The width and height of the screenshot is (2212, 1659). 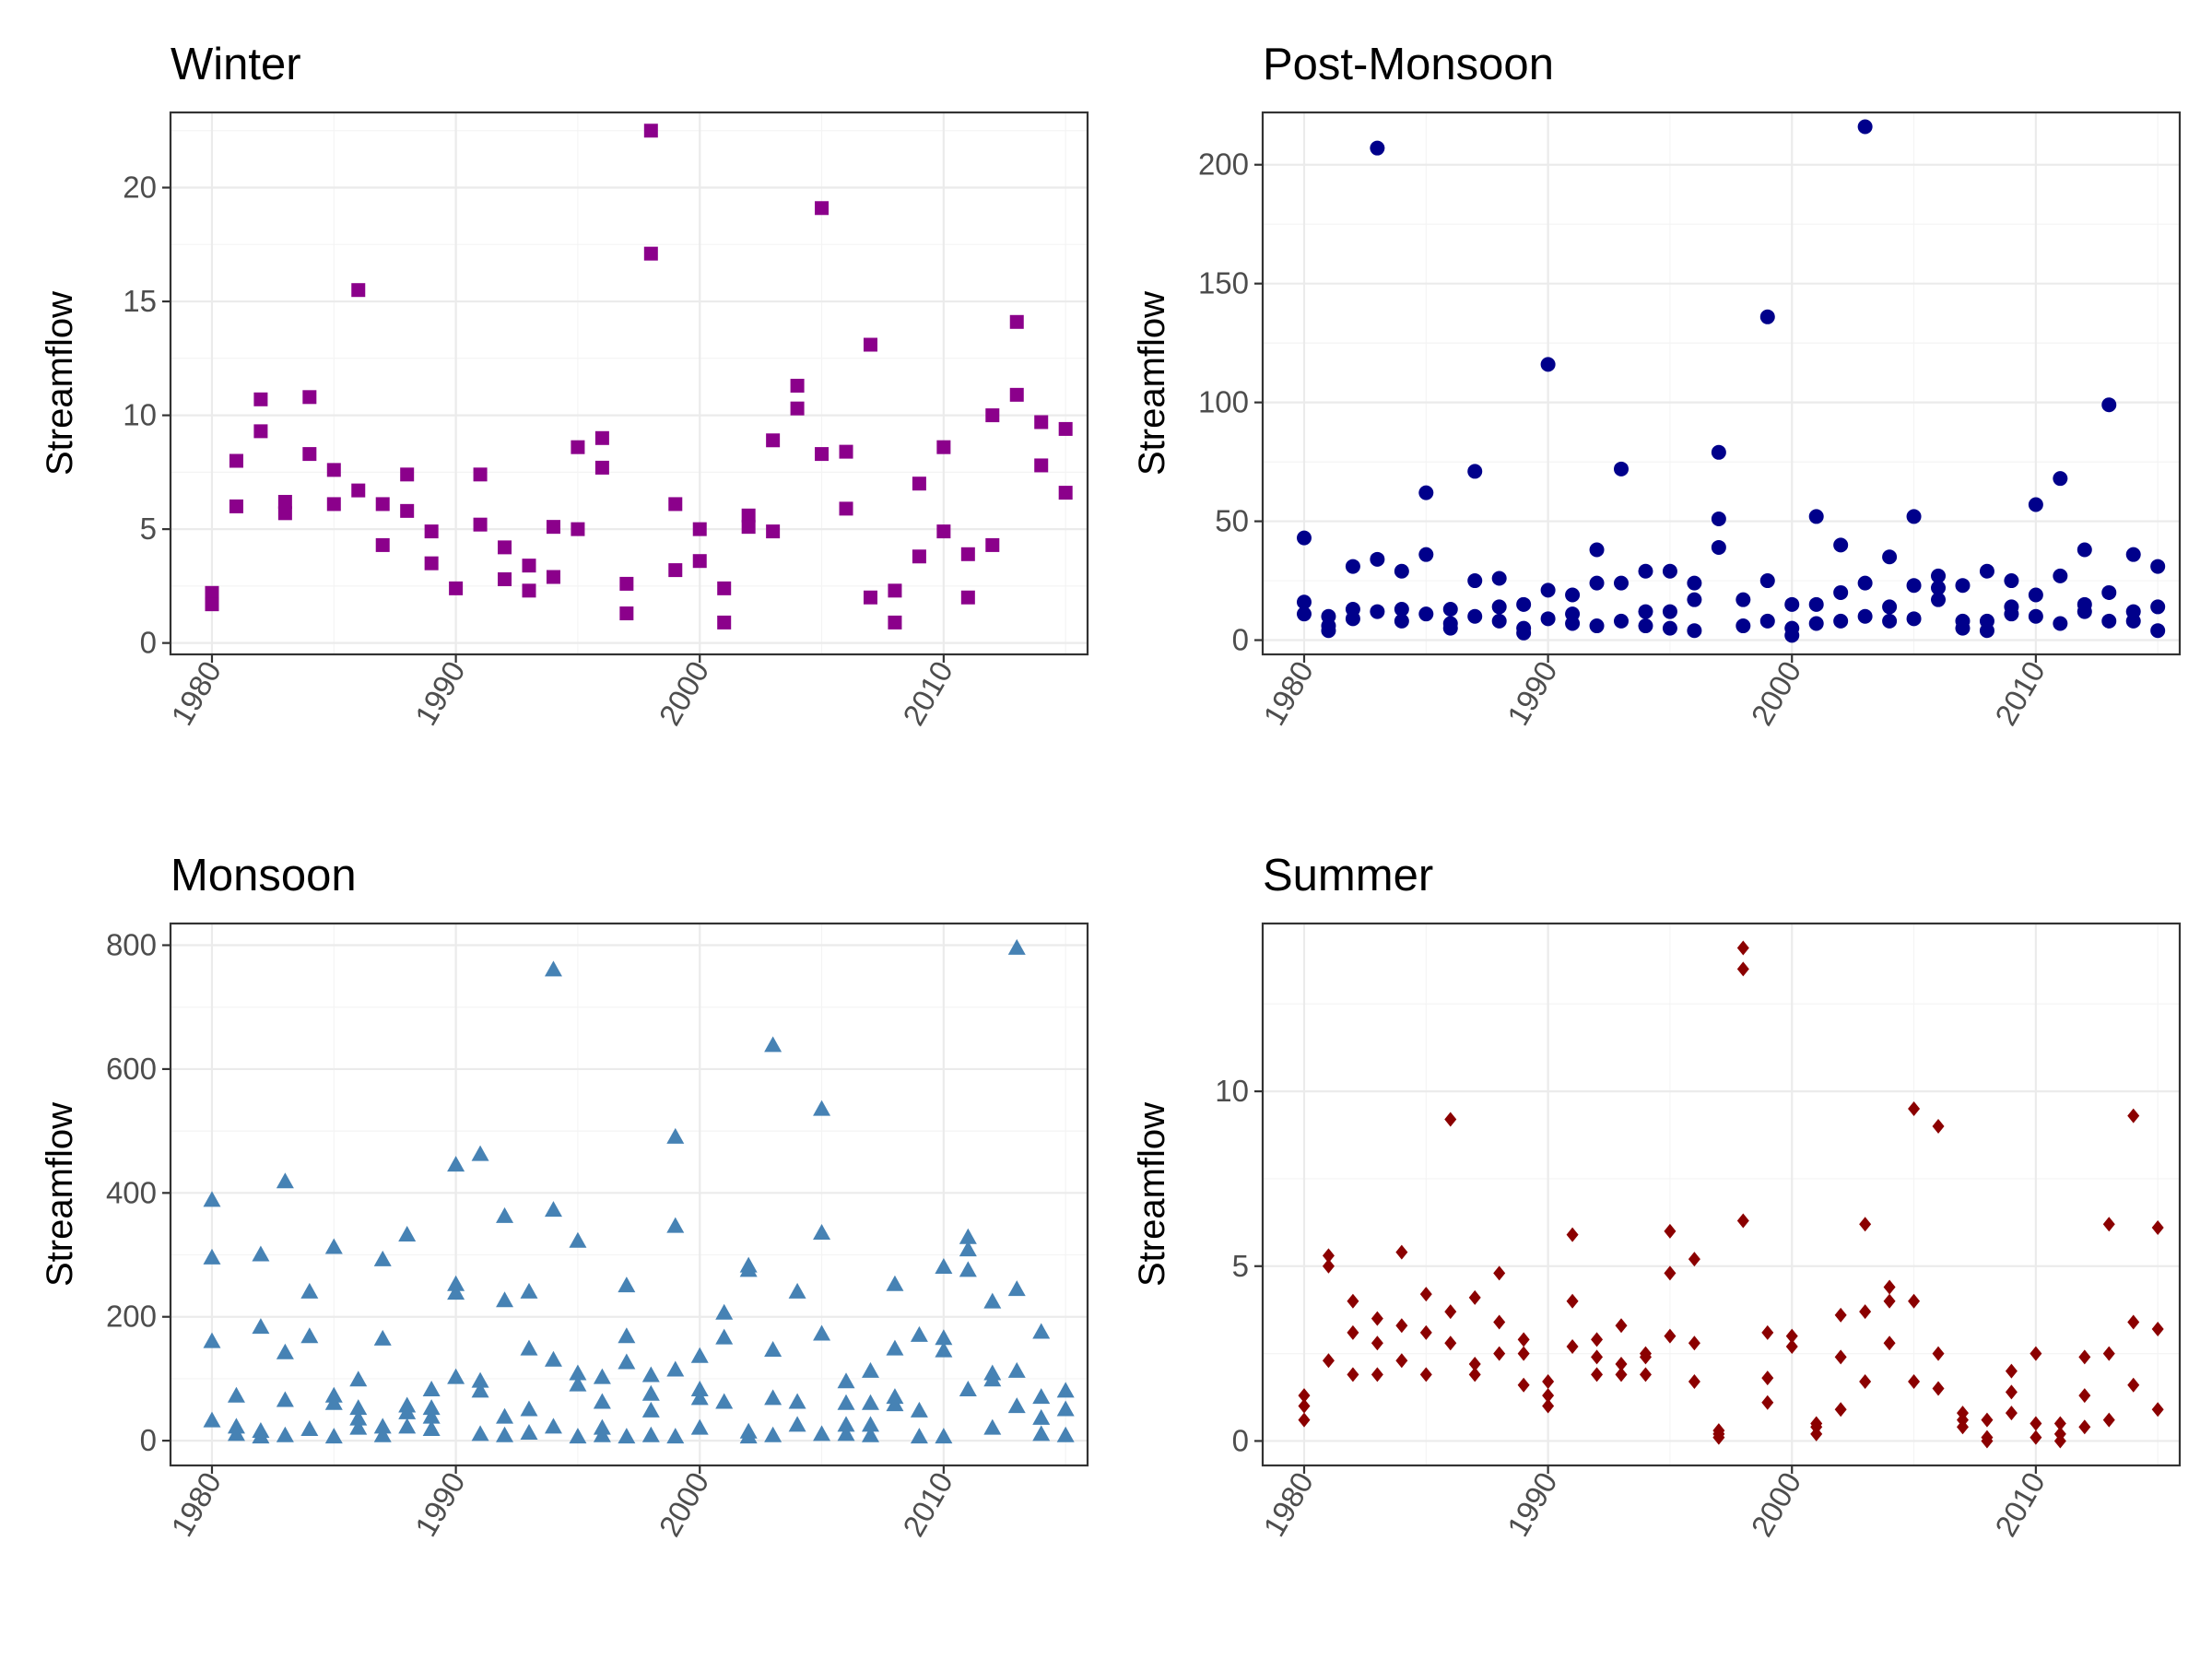 What do you see at coordinates (927, 1504) in the screenshot?
I see `x-tick-label: 2010` at bounding box center [927, 1504].